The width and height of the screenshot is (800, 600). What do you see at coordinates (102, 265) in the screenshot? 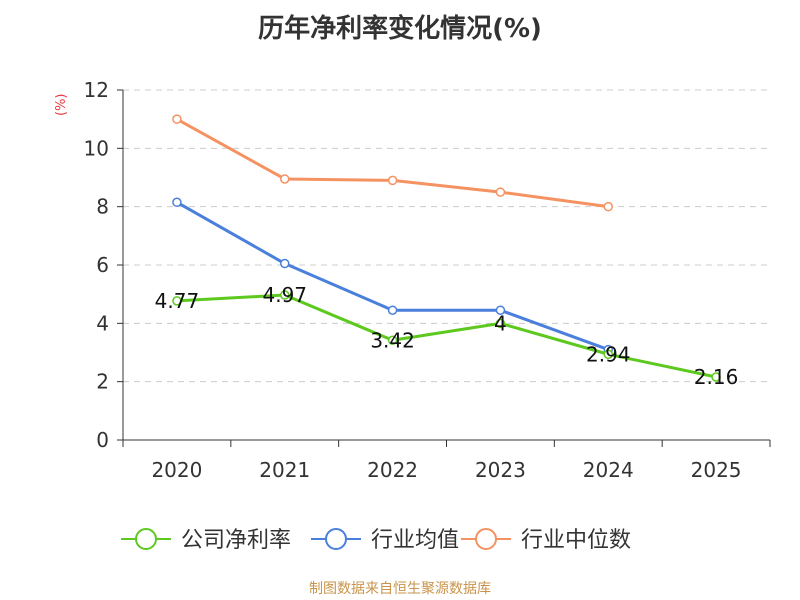
I see `y-tick-label: 6` at bounding box center [102, 265].